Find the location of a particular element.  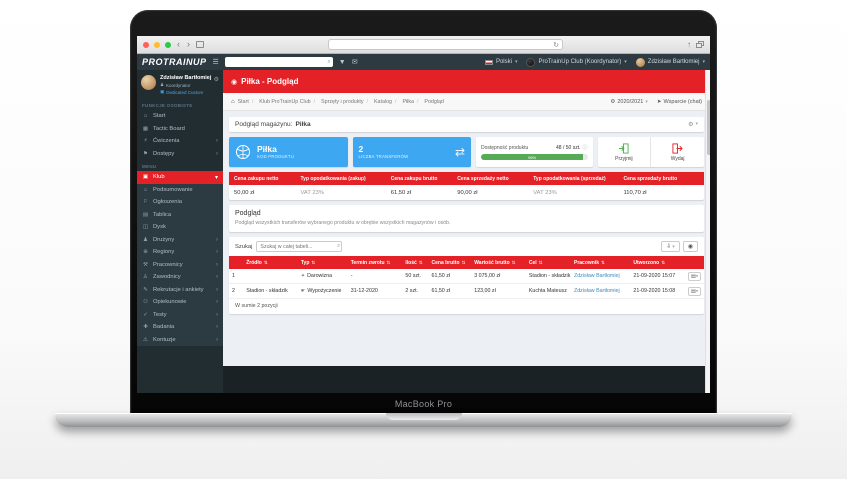

messages-icon: ✉ is located at coordinates (354, 62).